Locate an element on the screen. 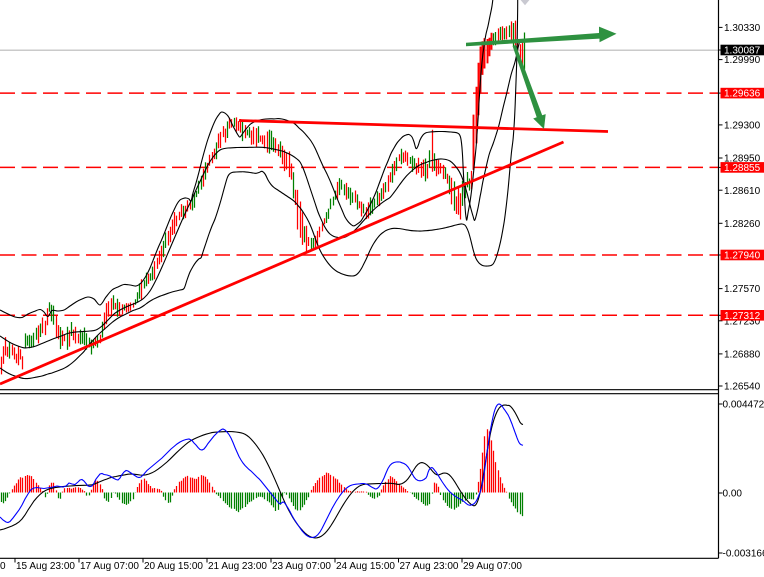 The height and width of the screenshot is (577, 764). svg-text: 1.27312 is located at coordinates (742, 316).